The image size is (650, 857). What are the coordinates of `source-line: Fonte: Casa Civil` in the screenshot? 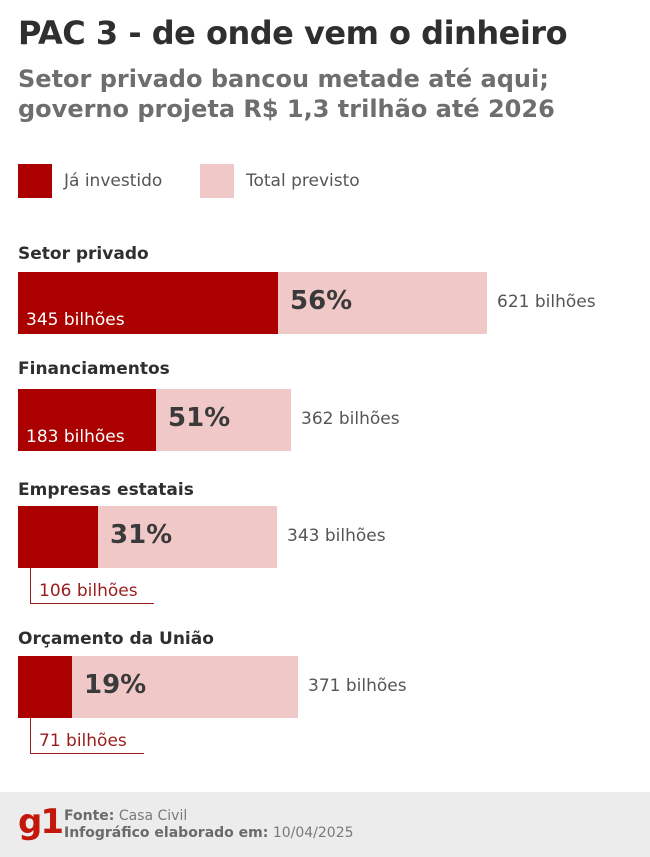 It's located at (125, 816).